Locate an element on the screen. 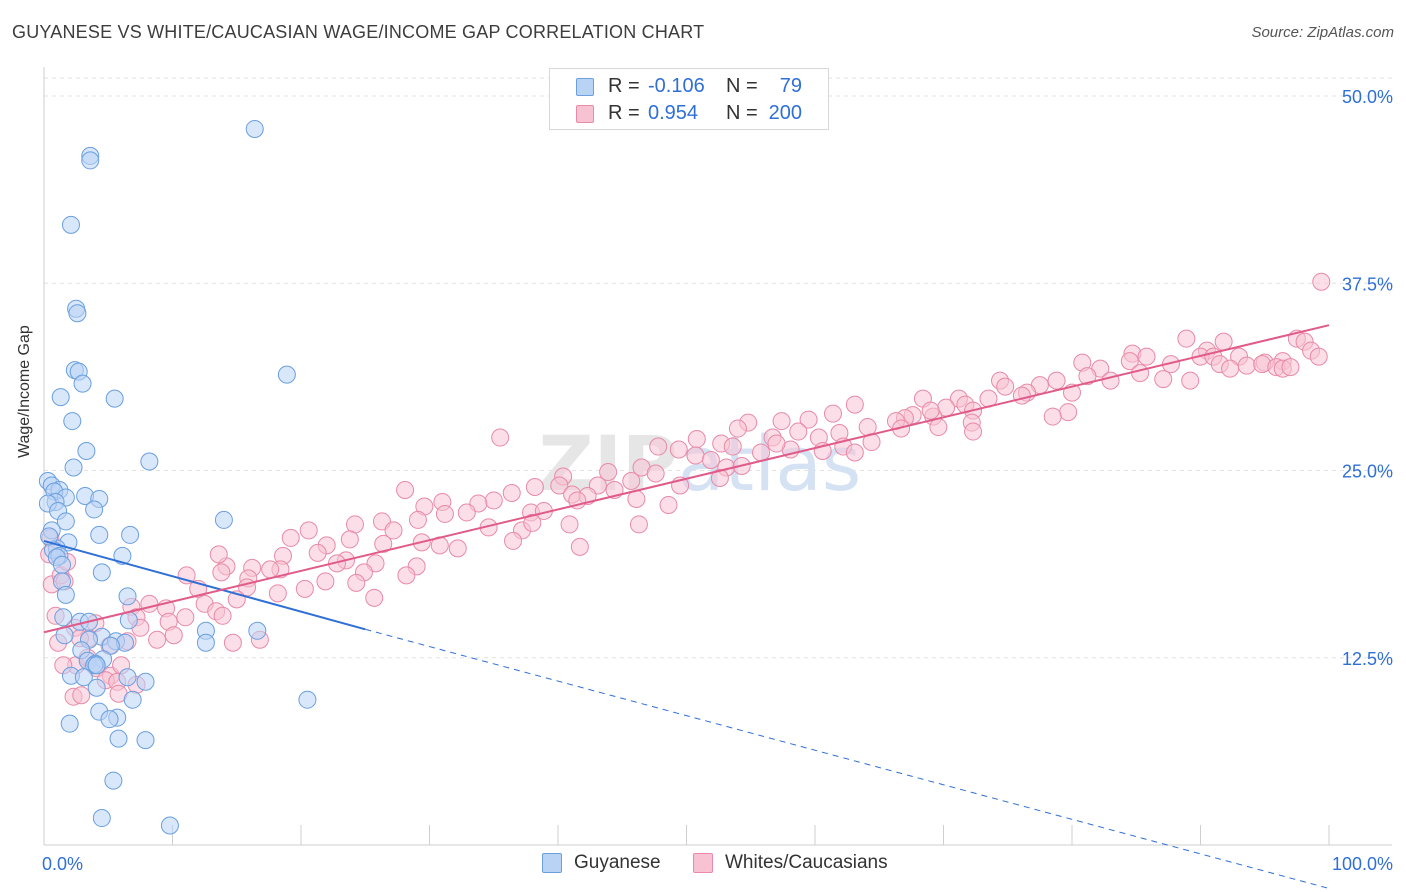 The image size is (1406, 892). bottom-legend-swatch-guyanese is located at coordinates (552, 863).